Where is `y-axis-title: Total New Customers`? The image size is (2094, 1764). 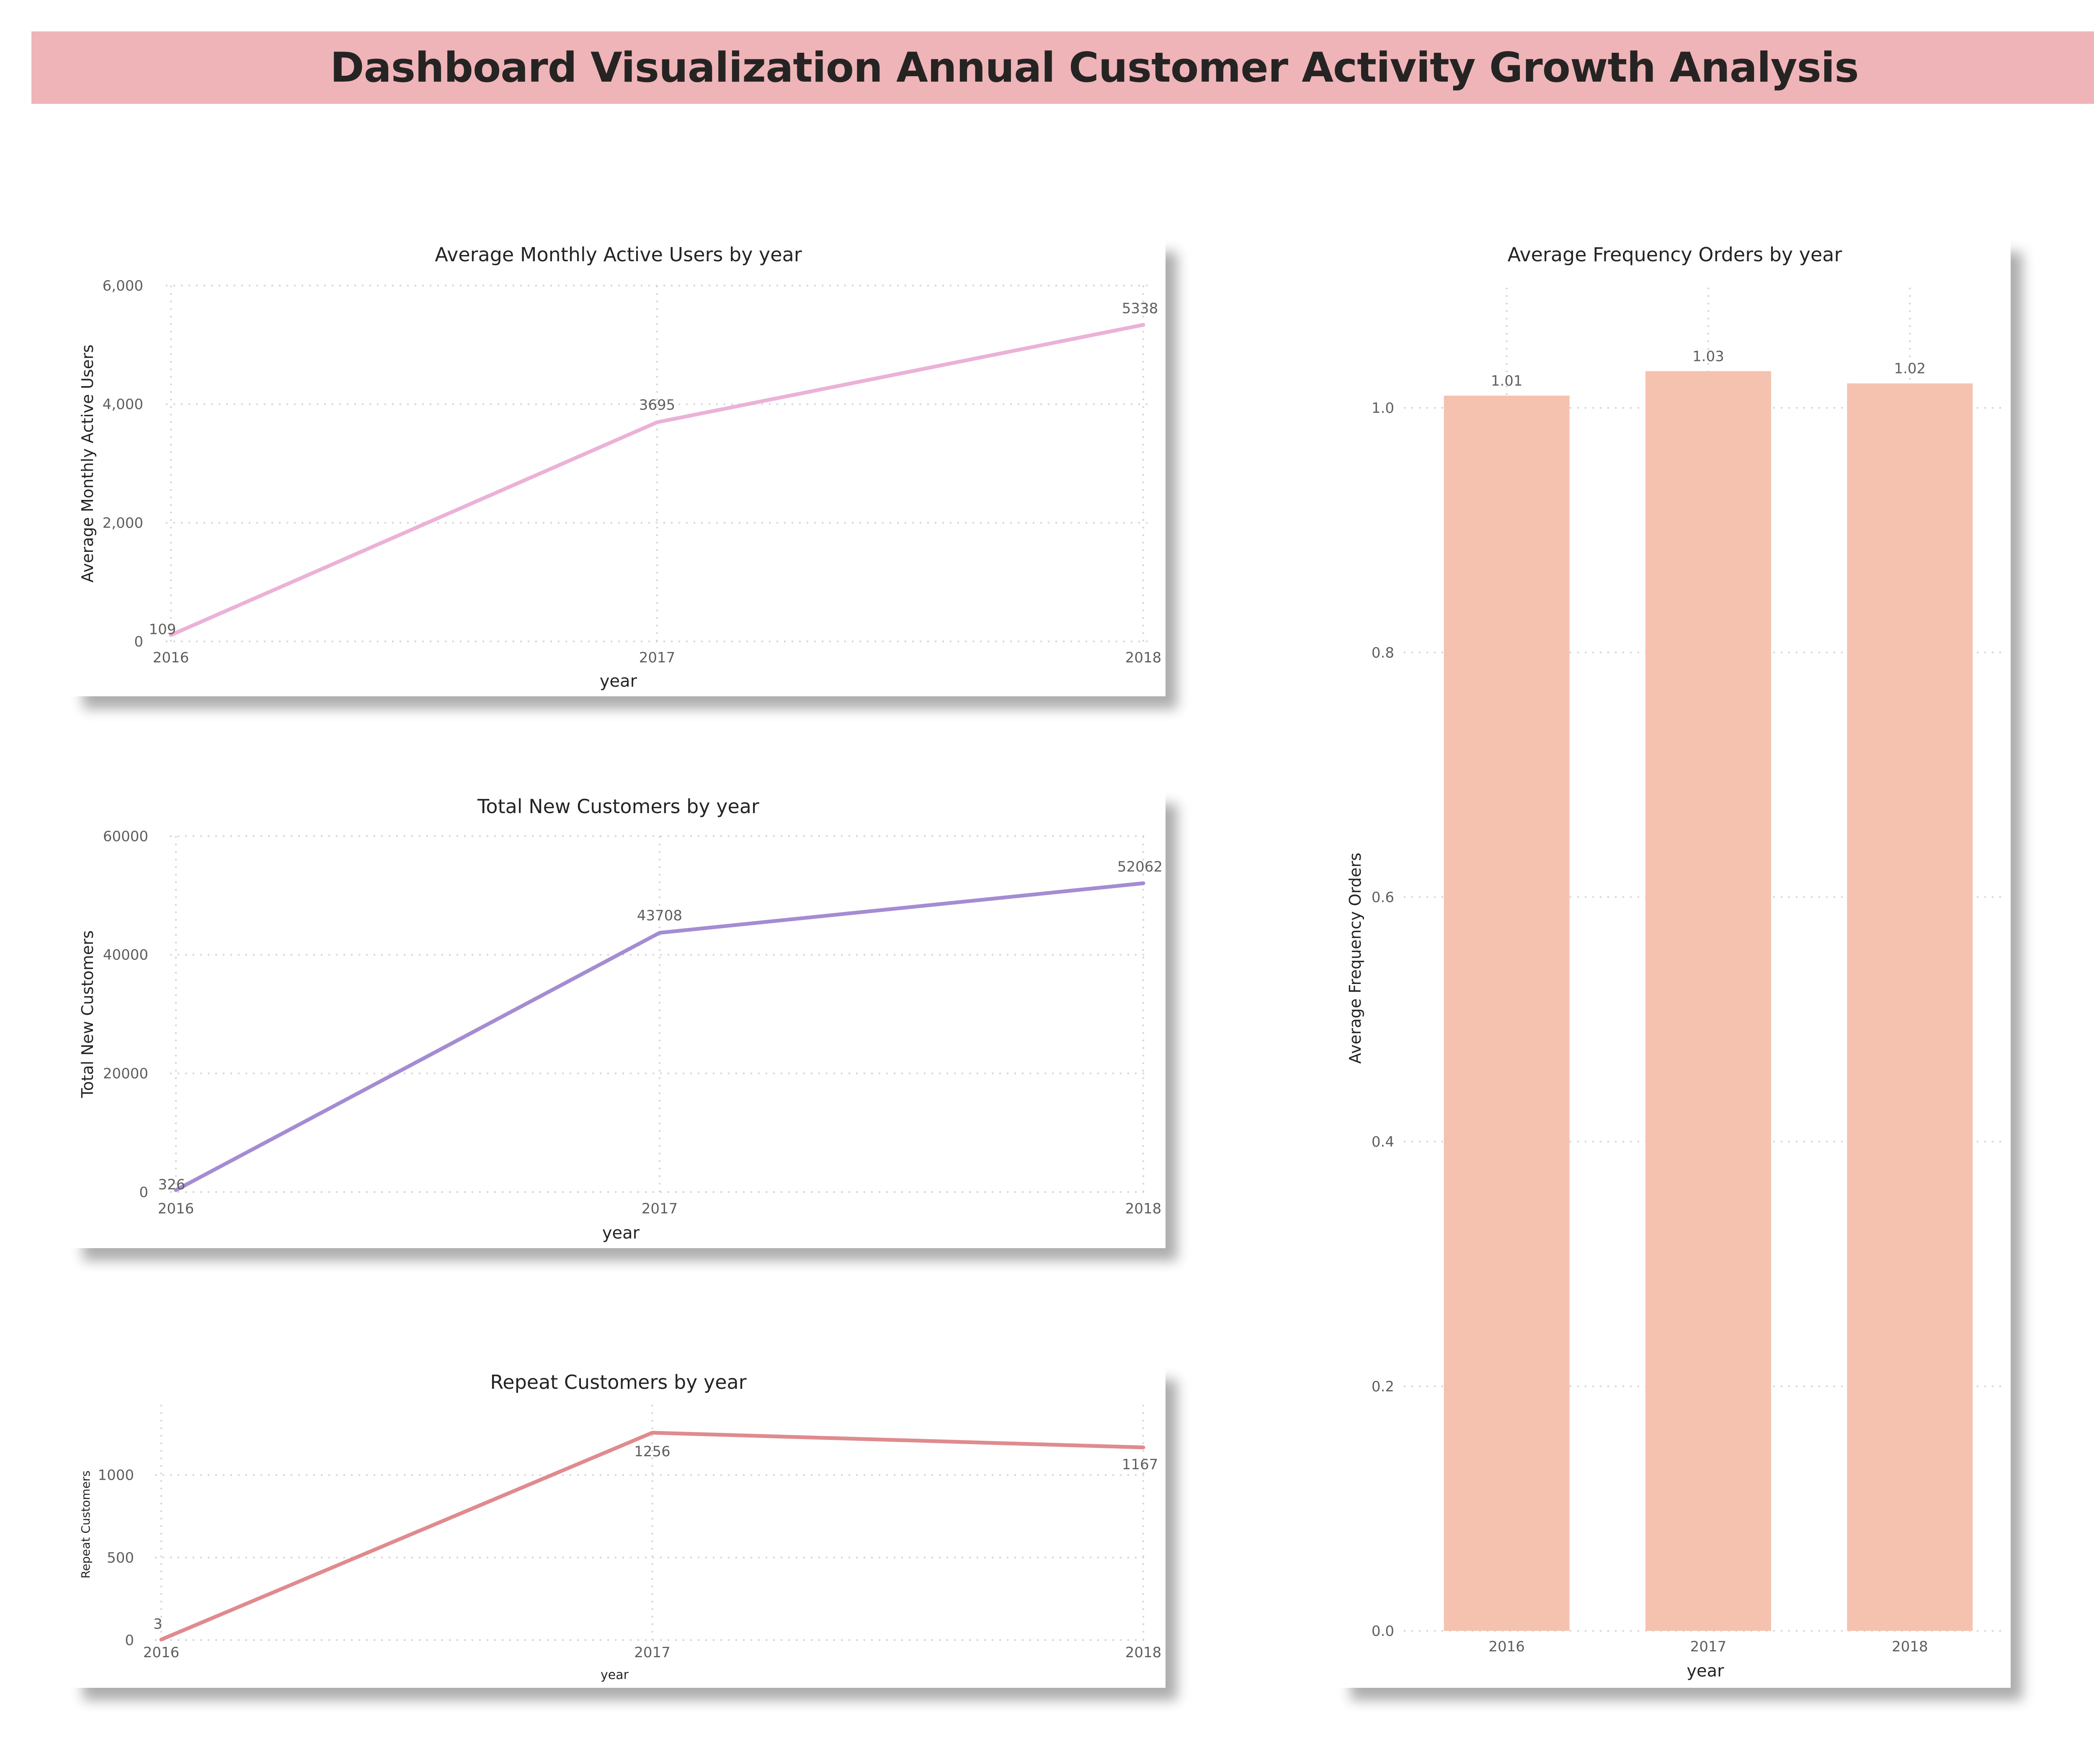
y-axis-title: Total New Customers is located at coordinates (87, 1014).